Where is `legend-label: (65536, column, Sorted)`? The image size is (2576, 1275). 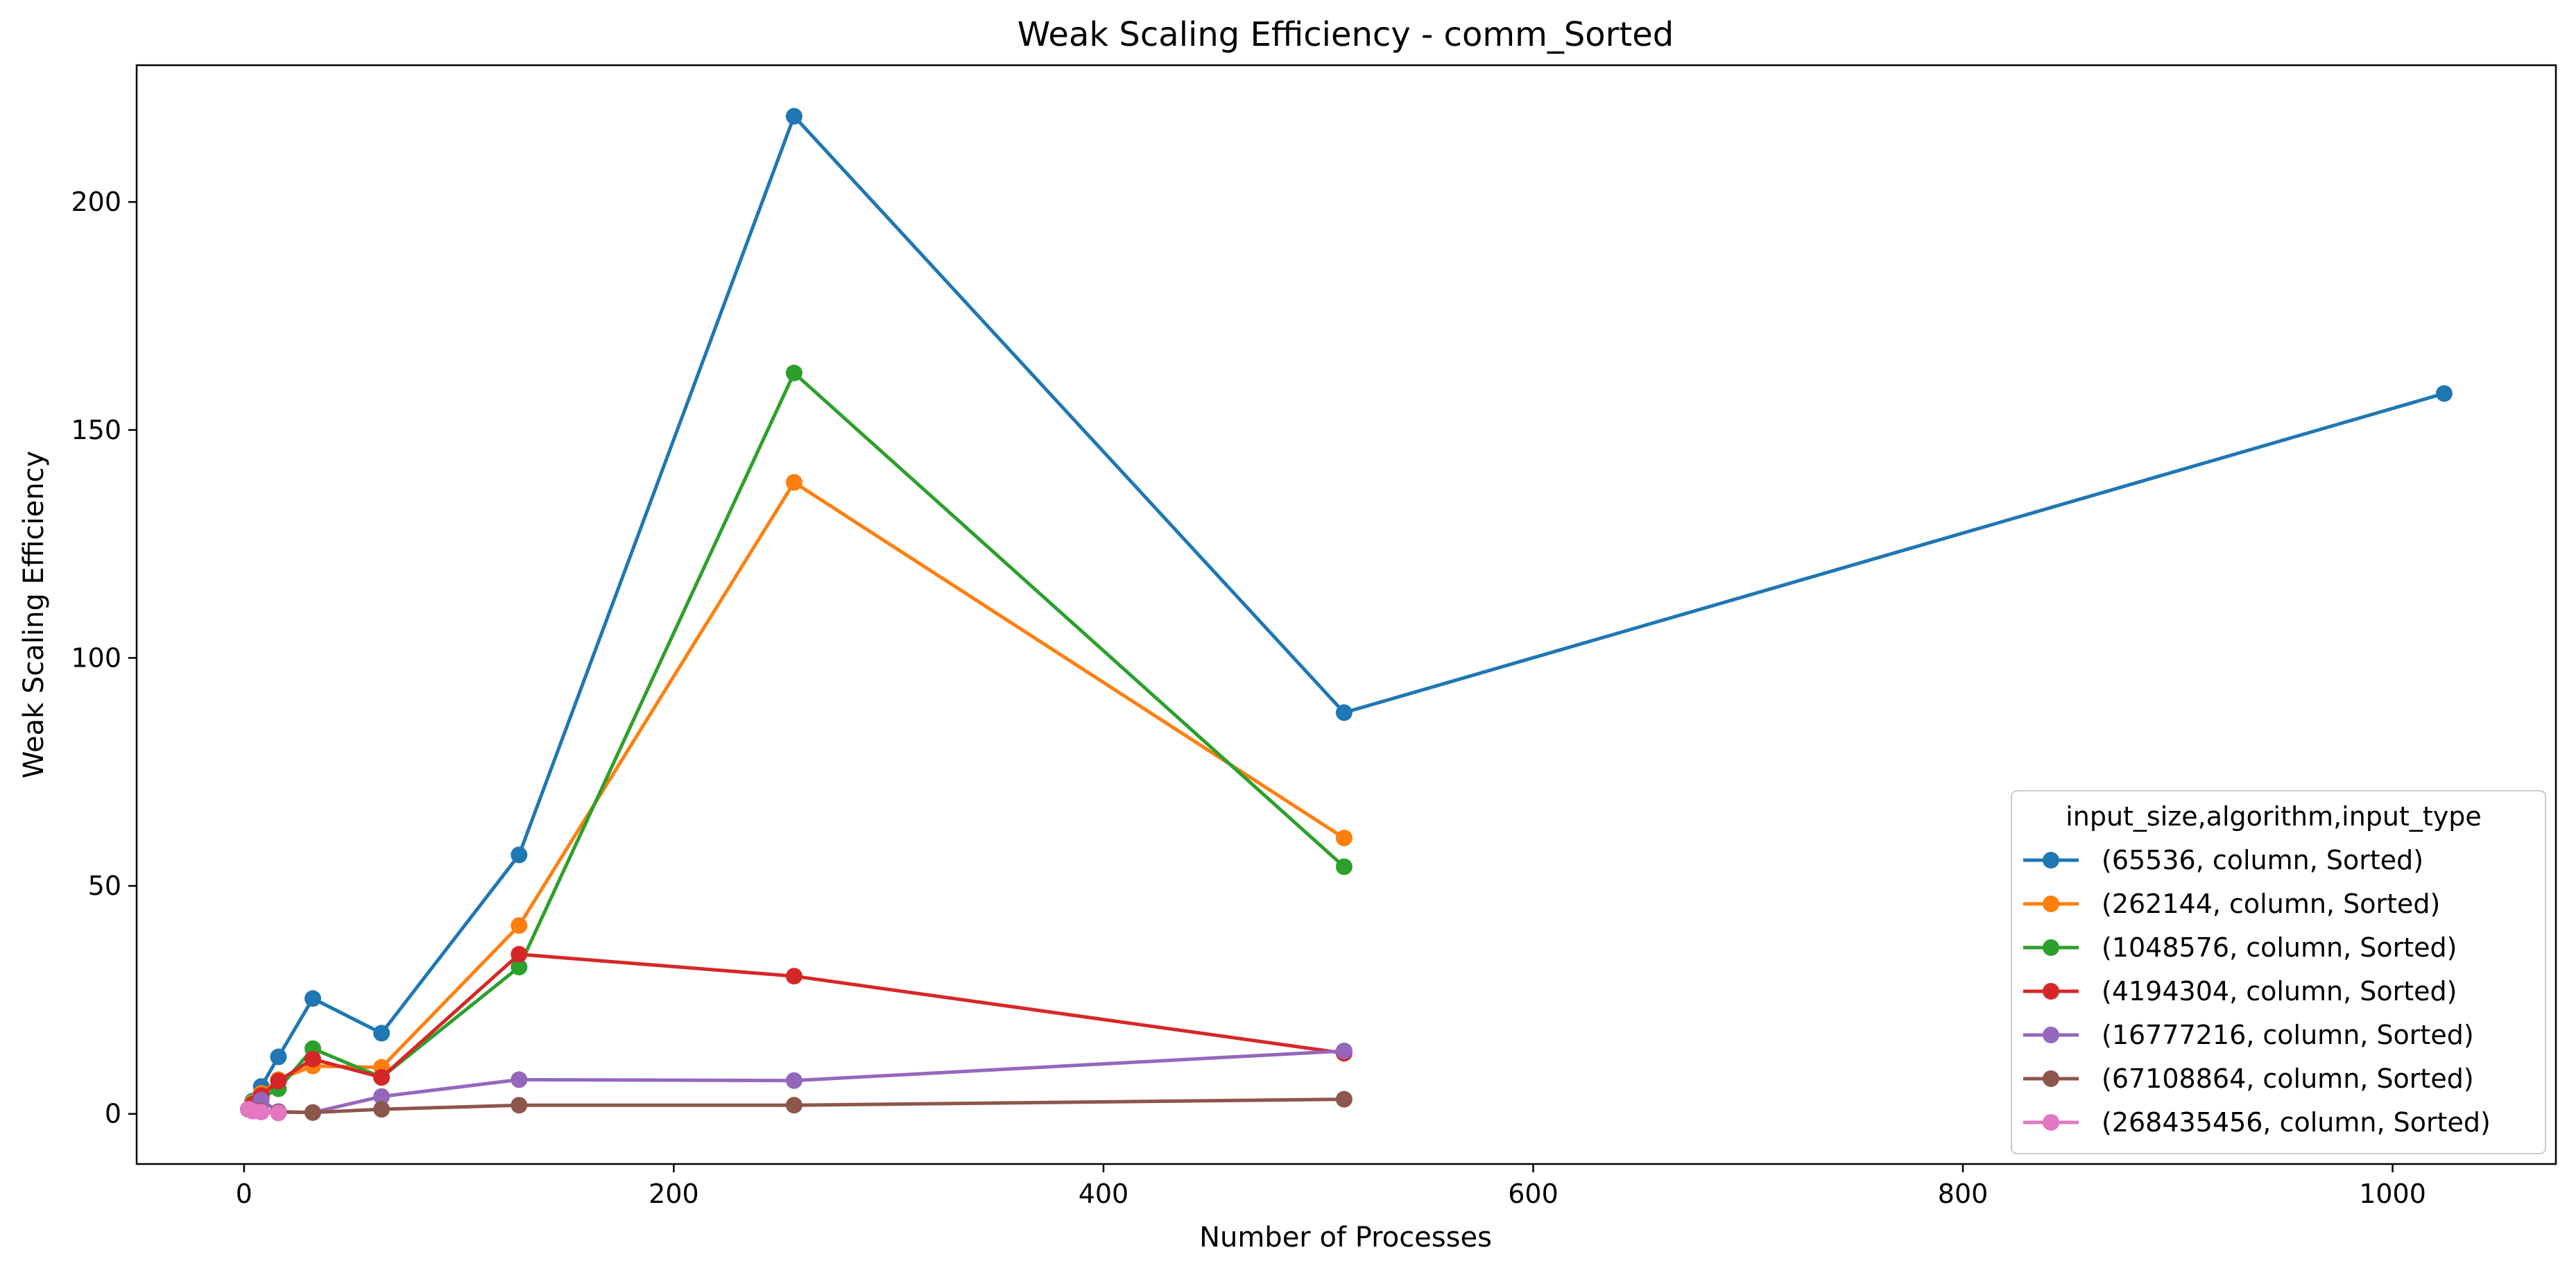 legend-label: (65536, column, Sorted) is located at coordinates (2262, 860).